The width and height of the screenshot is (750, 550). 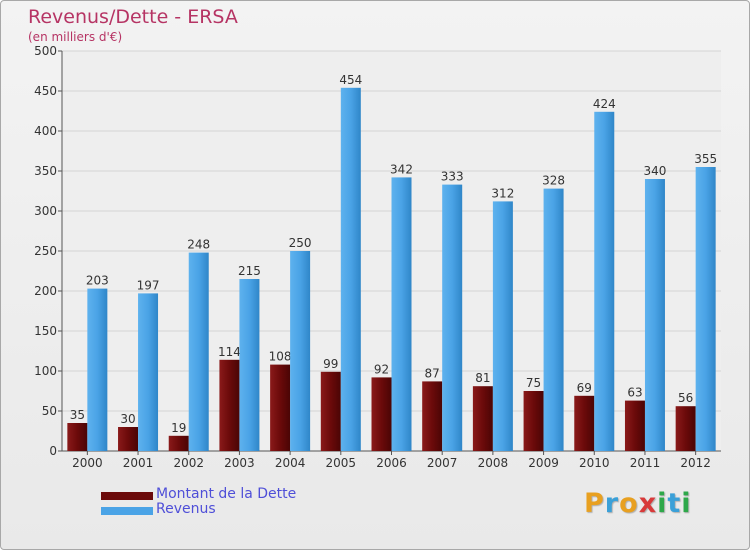 What do you see at coordinates (148, 285) in the screenshot?
I see `data-label-revenus: 197` at bounding box center [148, 285].